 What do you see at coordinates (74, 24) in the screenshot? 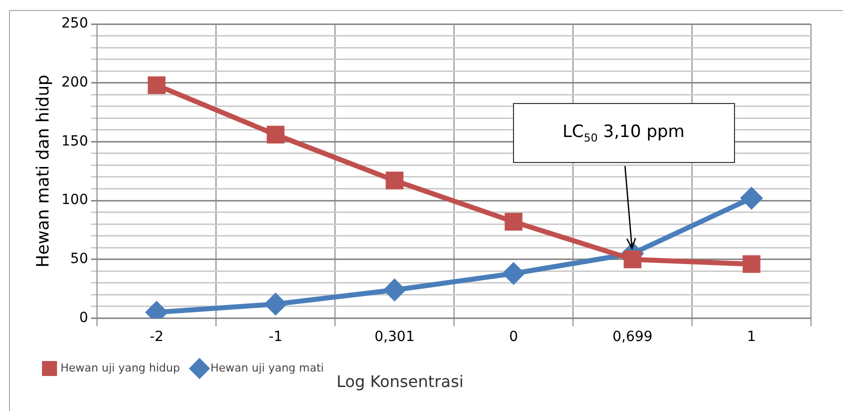
I see `y-tick-label: 250` at bounding box center [74, 24].